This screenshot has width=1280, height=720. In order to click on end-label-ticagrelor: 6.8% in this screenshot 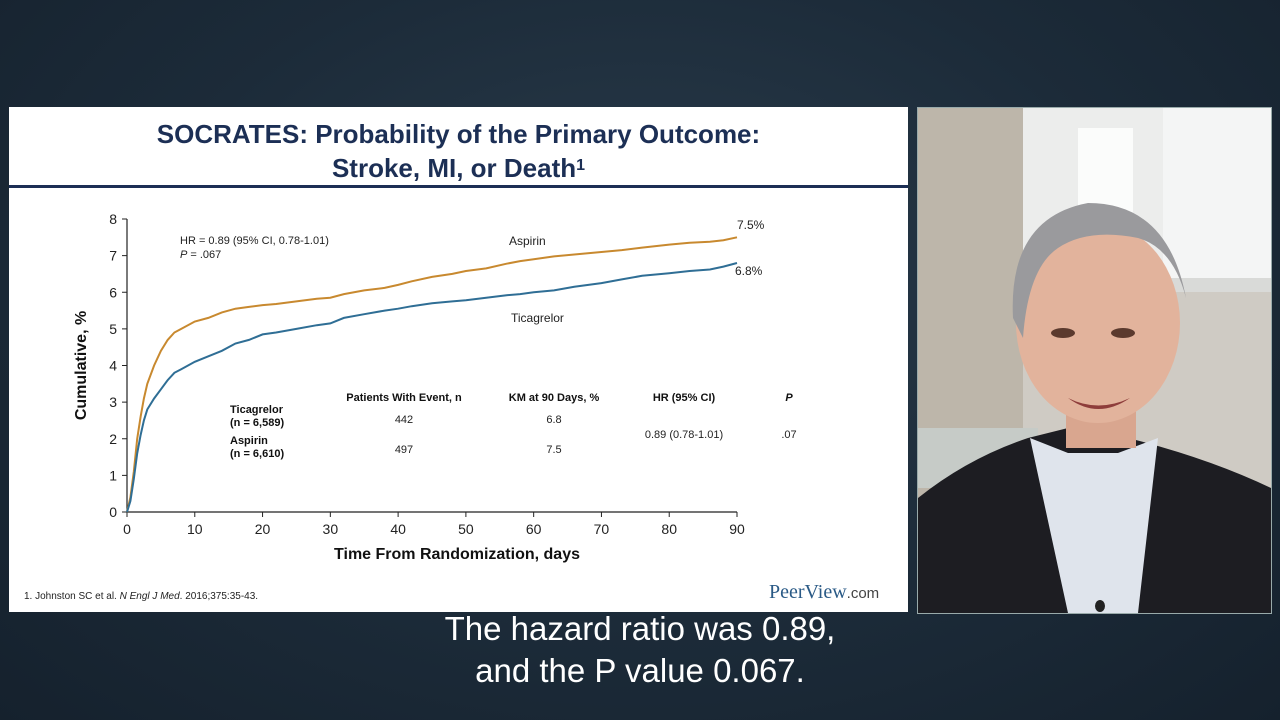, I will do `click(749, 271)`.